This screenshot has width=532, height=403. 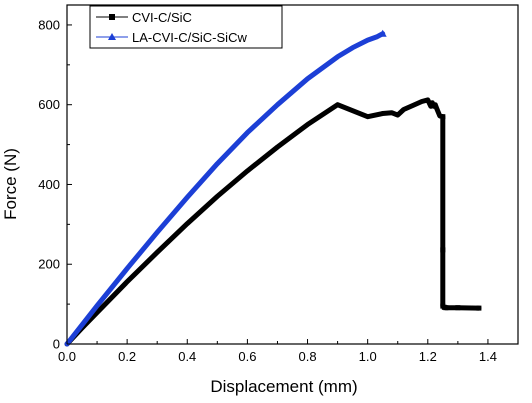 I want to click on x-tick-label: 0.6, so click(x=247, y=356).